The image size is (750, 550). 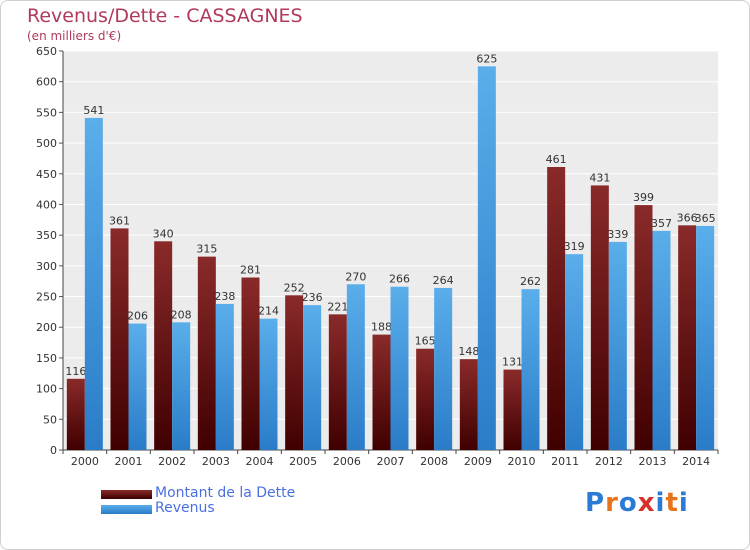 What do you see at coordinates (46, 174) in the screenshot?
I see `y-tick-label: 450` at bounding box center [46, 174].